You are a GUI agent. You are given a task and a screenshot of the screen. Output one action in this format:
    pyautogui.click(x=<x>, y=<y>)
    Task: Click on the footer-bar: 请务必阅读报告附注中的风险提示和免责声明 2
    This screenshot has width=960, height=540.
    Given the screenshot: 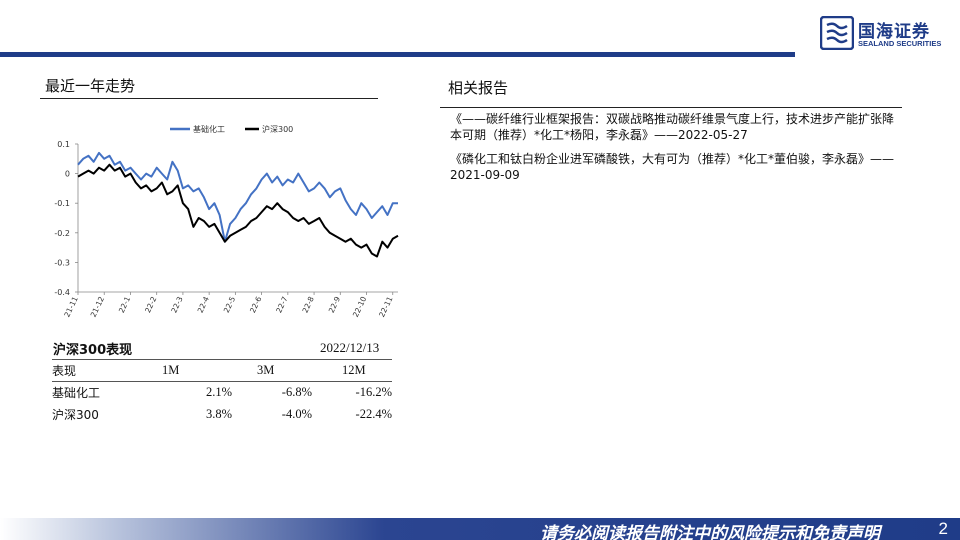 What is the action you would take?
    pyautogui.click(x=480, y=529)
    